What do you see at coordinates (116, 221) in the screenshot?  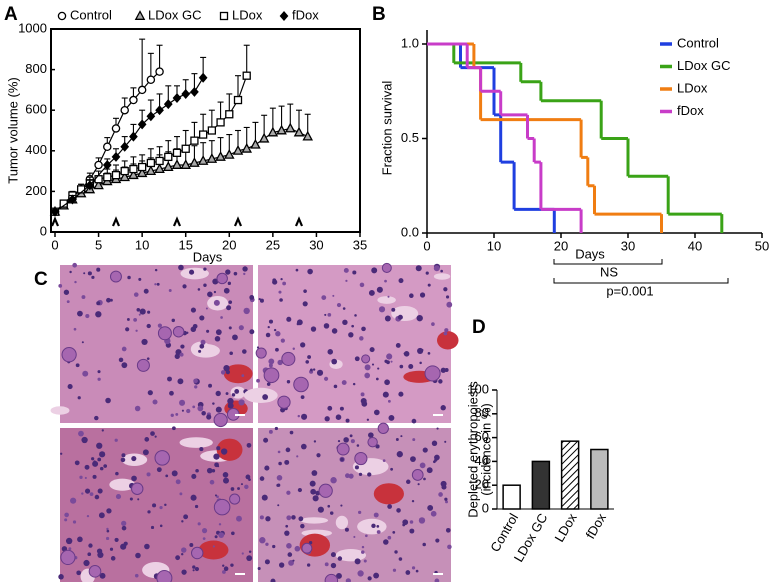 I see `treatment-mark` at bounding box center [116, 221].